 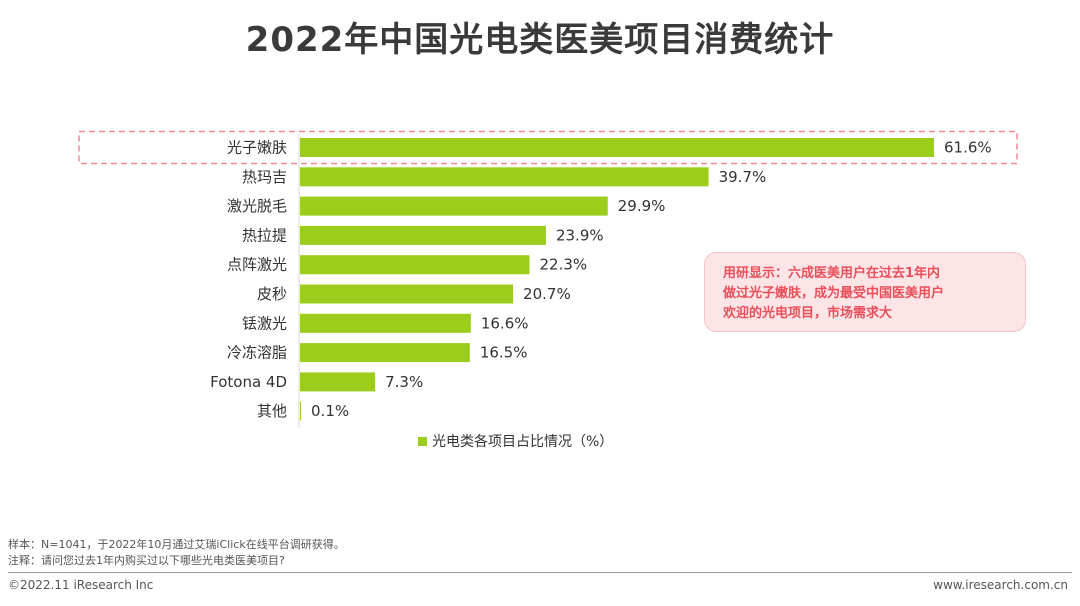 What do you see at coordinates (832, 273) in the screenshot?
I see `callout-line-1: 用研显示：六成医美用户在过去1年内` at bounding box center [832, 273].